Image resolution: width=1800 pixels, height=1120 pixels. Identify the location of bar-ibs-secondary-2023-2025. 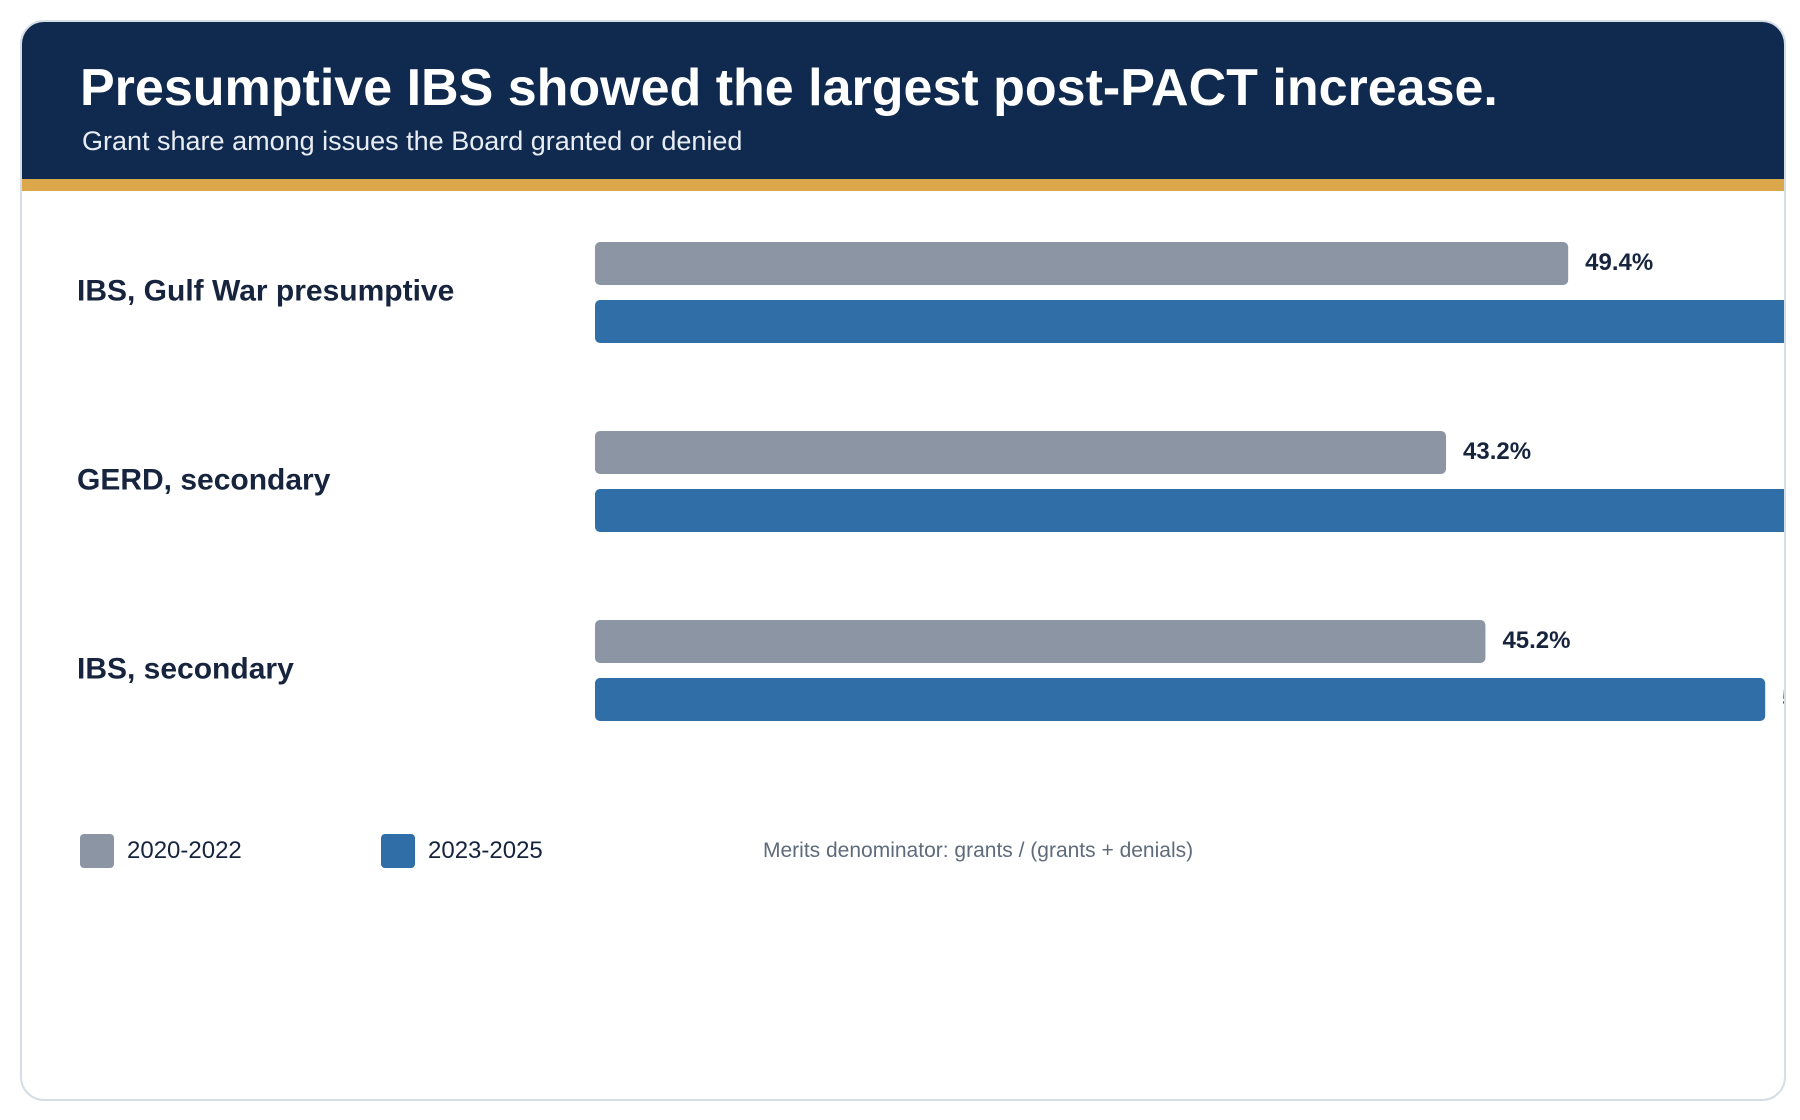
(1180, 699).